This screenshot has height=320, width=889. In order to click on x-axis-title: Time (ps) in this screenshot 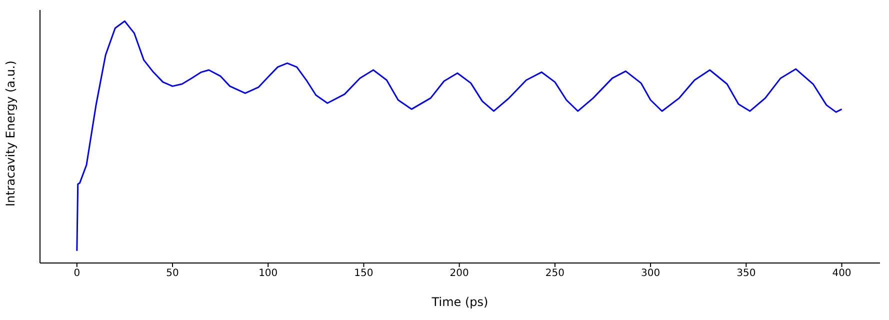, I will do `click(459, 302)`.